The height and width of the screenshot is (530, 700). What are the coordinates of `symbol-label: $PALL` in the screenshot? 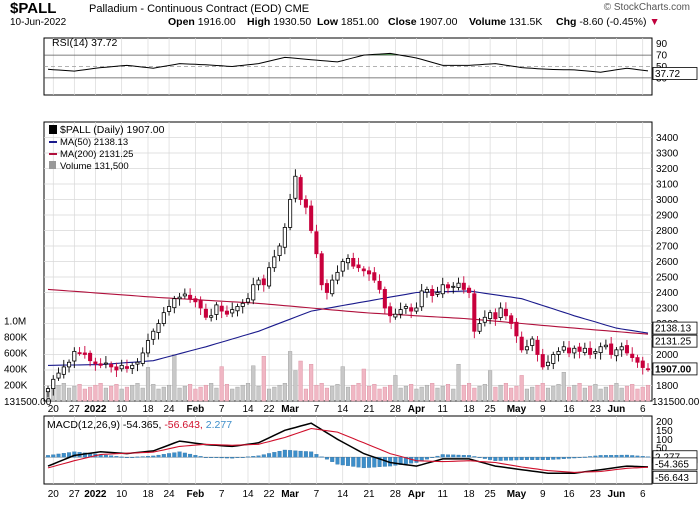 It's located at (33, 8).